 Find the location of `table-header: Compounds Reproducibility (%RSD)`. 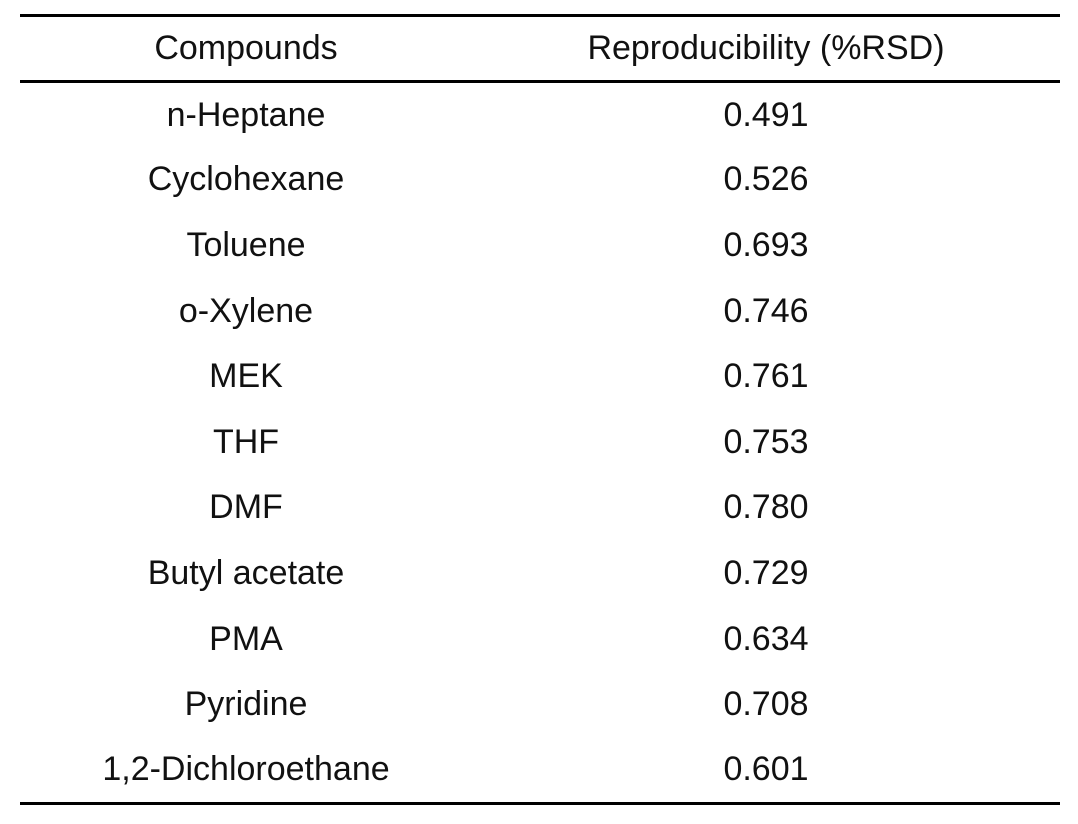

table-header: Compounds Reproducibility (%RSD) is located at coordinates (540, 48).